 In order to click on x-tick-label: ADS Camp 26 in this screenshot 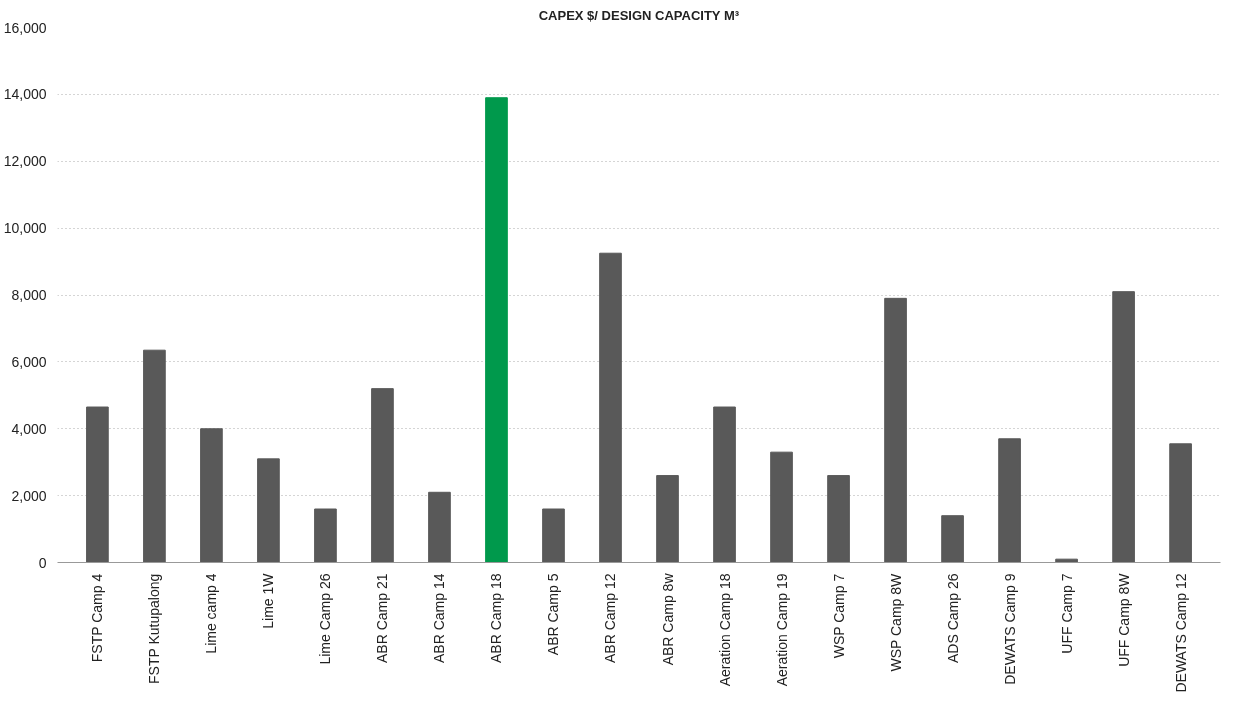, I will do `click(952, 618)`.